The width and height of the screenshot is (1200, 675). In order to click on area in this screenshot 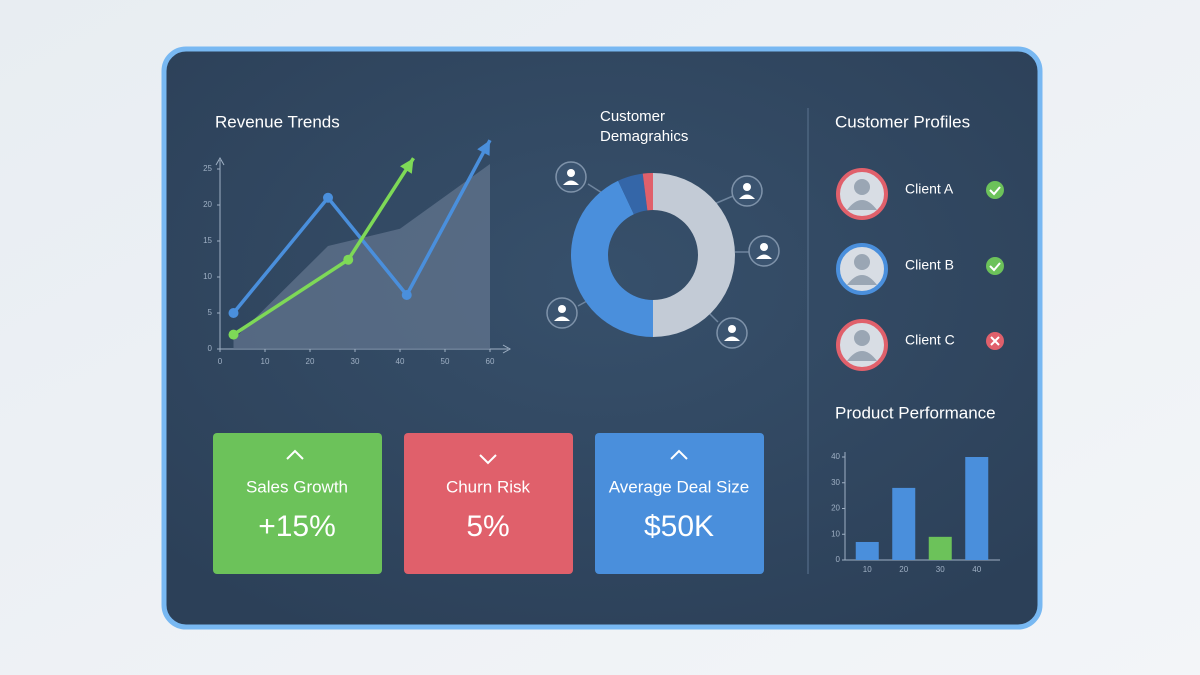, I will do `click(361, 256)`.